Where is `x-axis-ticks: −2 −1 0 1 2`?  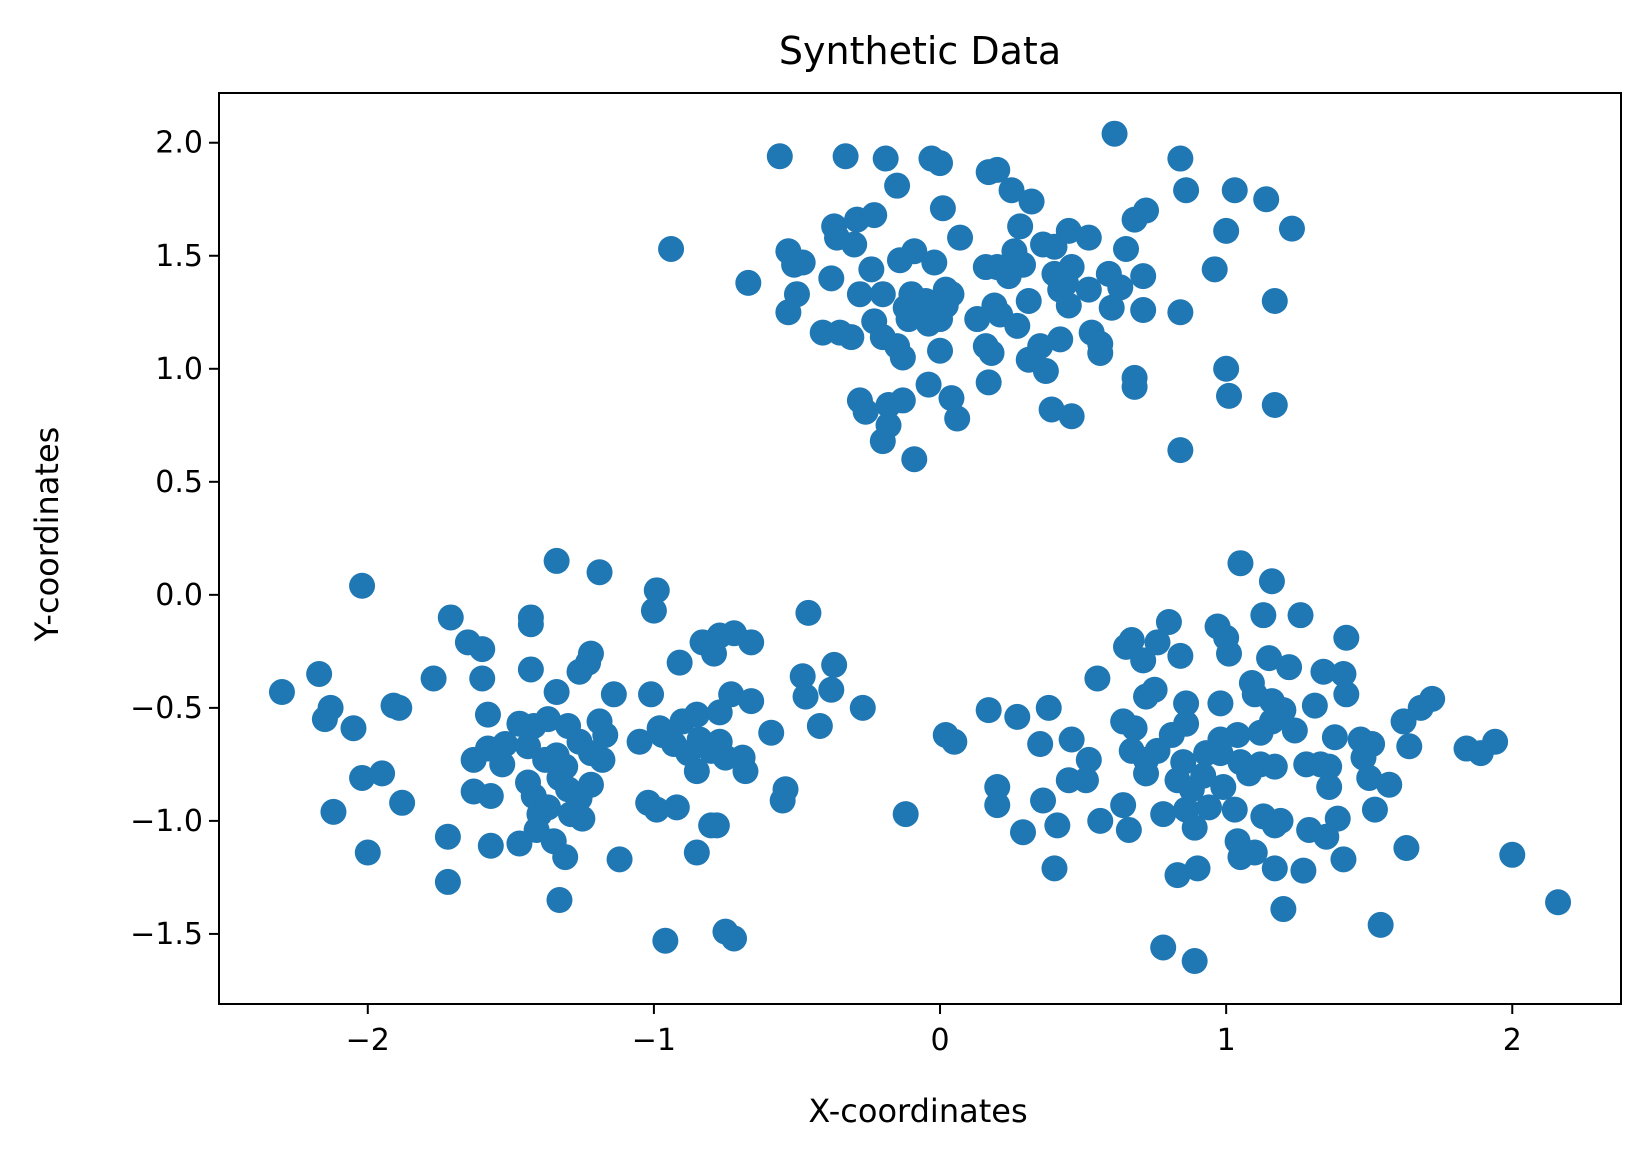 x-axis-ticks: −2 −1 0 1 2 is located at coordinates (934, 1031).